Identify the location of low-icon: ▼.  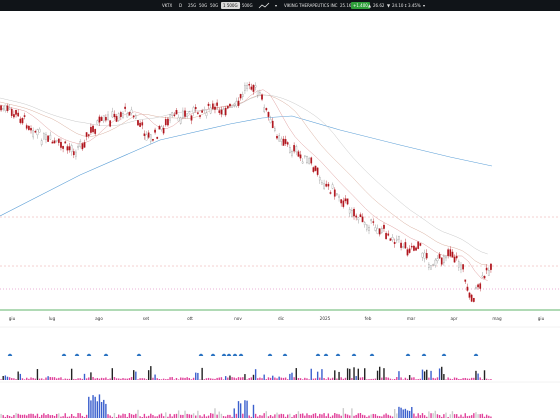
(389, 5).